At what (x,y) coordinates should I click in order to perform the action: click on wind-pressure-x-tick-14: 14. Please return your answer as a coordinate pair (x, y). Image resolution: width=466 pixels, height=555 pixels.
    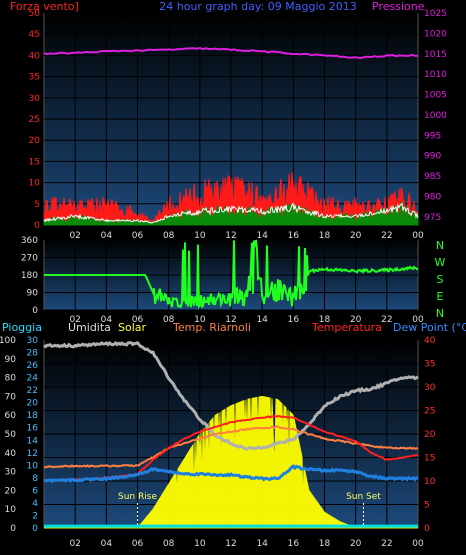
    Looking at the image, I should click on (262, 236).